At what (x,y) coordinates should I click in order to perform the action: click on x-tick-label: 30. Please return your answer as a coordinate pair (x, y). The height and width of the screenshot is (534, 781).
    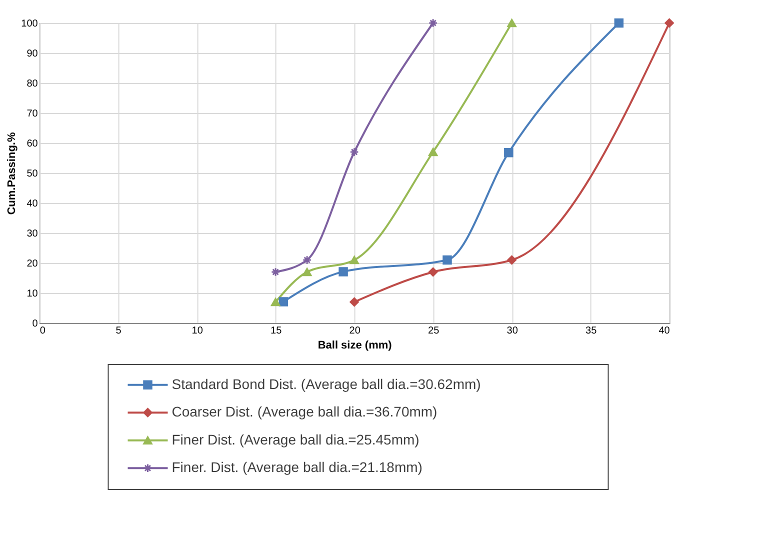
    Looking at the image, I should click on (512, 331).